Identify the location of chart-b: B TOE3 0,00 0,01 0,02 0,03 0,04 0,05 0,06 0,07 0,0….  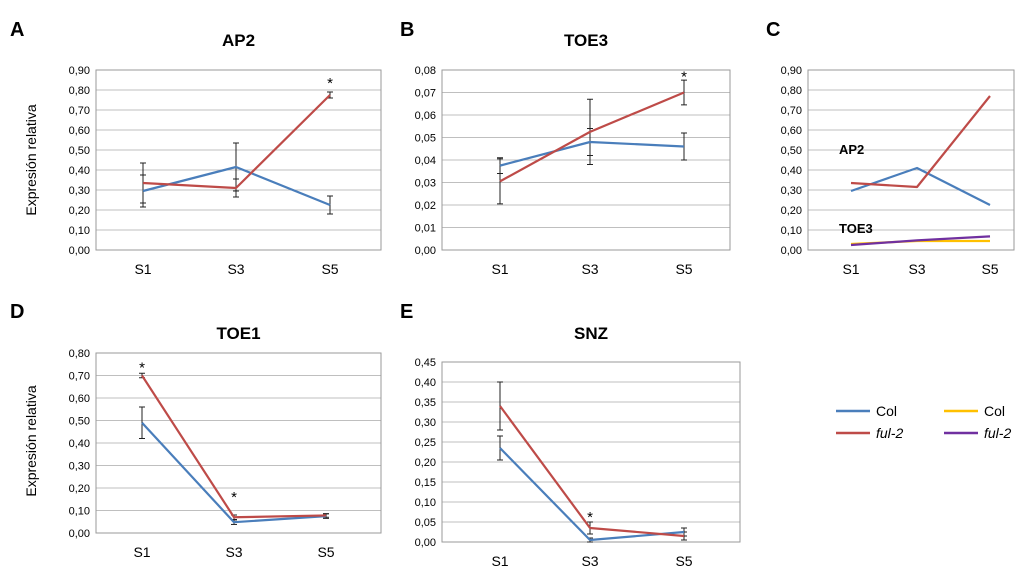
(565, 148).